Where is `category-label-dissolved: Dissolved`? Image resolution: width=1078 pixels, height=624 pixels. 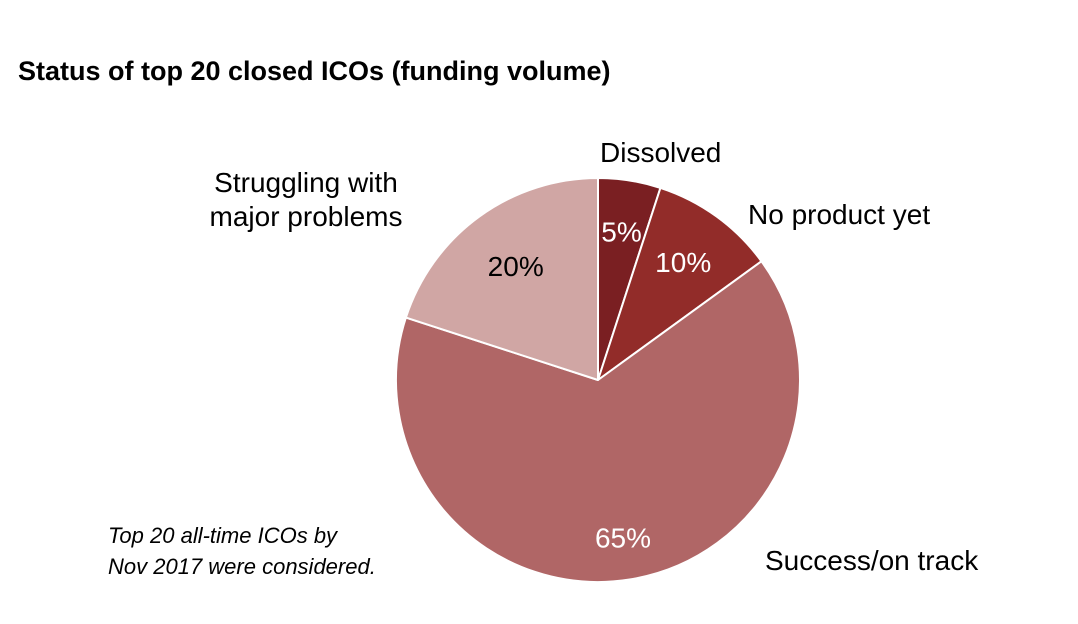
category-label-dissolved: Dissolved is located at coordinates (661, 152).